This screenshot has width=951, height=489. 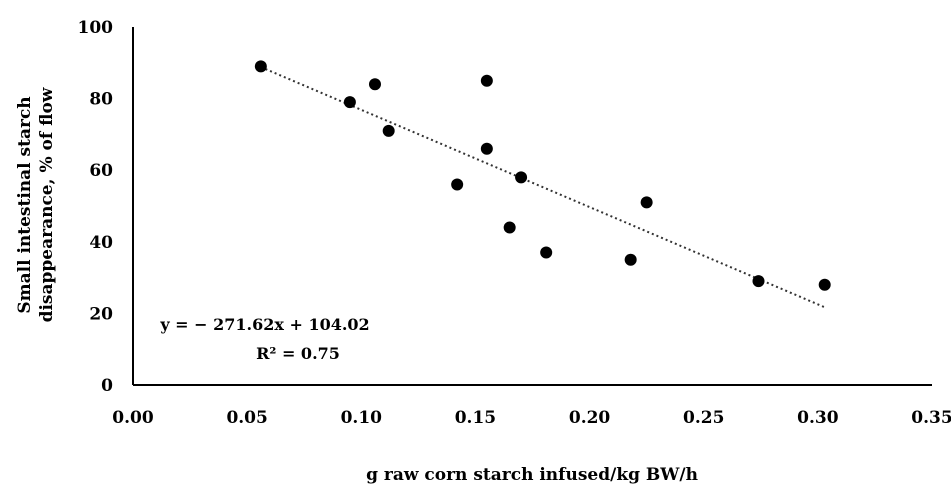 What do you see at coordinates (298, 353) in the screenshot?
I see `r-squared-label: R² = 0.75` at bounding box center [298, 353].